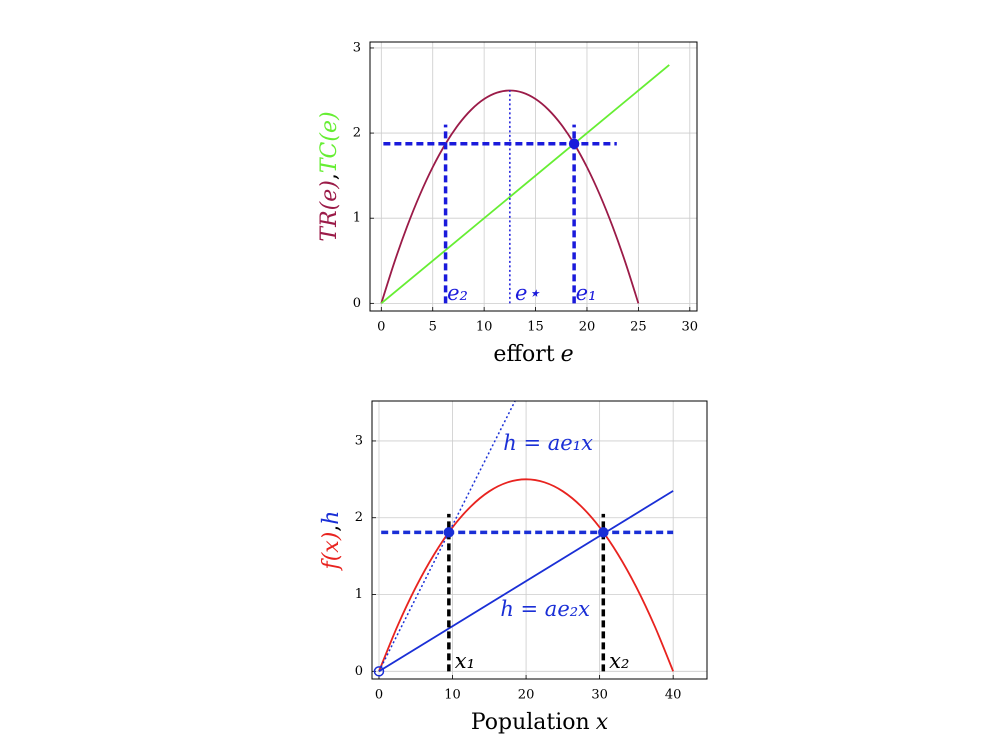 This screenshot has height=745, width=1005. I want to click on y-axis-label-part: TR(e), so click(329, 210).